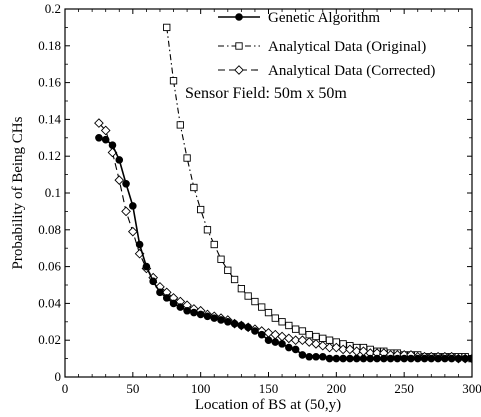  Describe the element at coordinates (268, 405) in the screenshot. I see `x-axis-label: Location of BS at (50,y)` at that location.